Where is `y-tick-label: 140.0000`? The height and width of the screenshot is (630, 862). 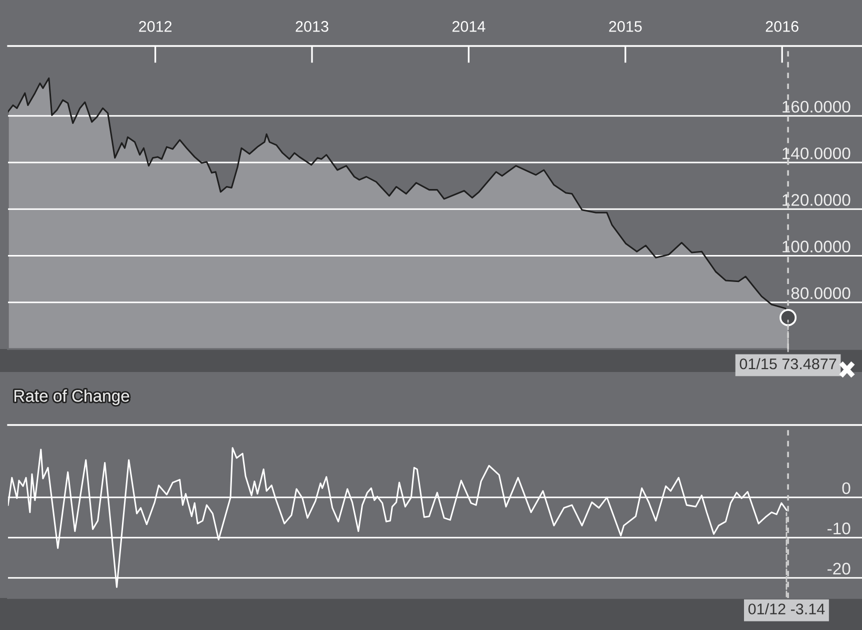
y-tick-label: 140.0000 is located at coordinates (816, 153).